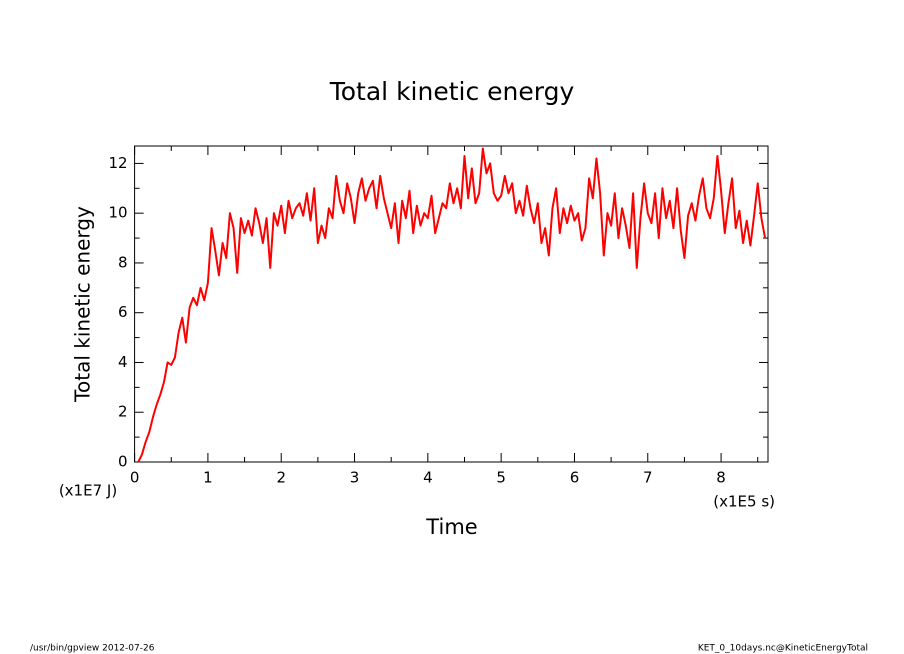 The width and height of the screenshot is (904, 654). I want to click on x-tick-label: 7, so click(648, 478).